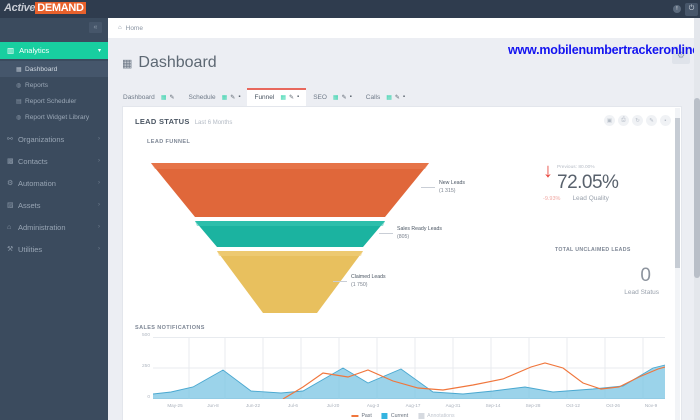 The image size is (700, 420). Describe the element at coordinates (641, 292) in the screenshot. I see `unclaimed-leads-caption: Lead Status` at that location.